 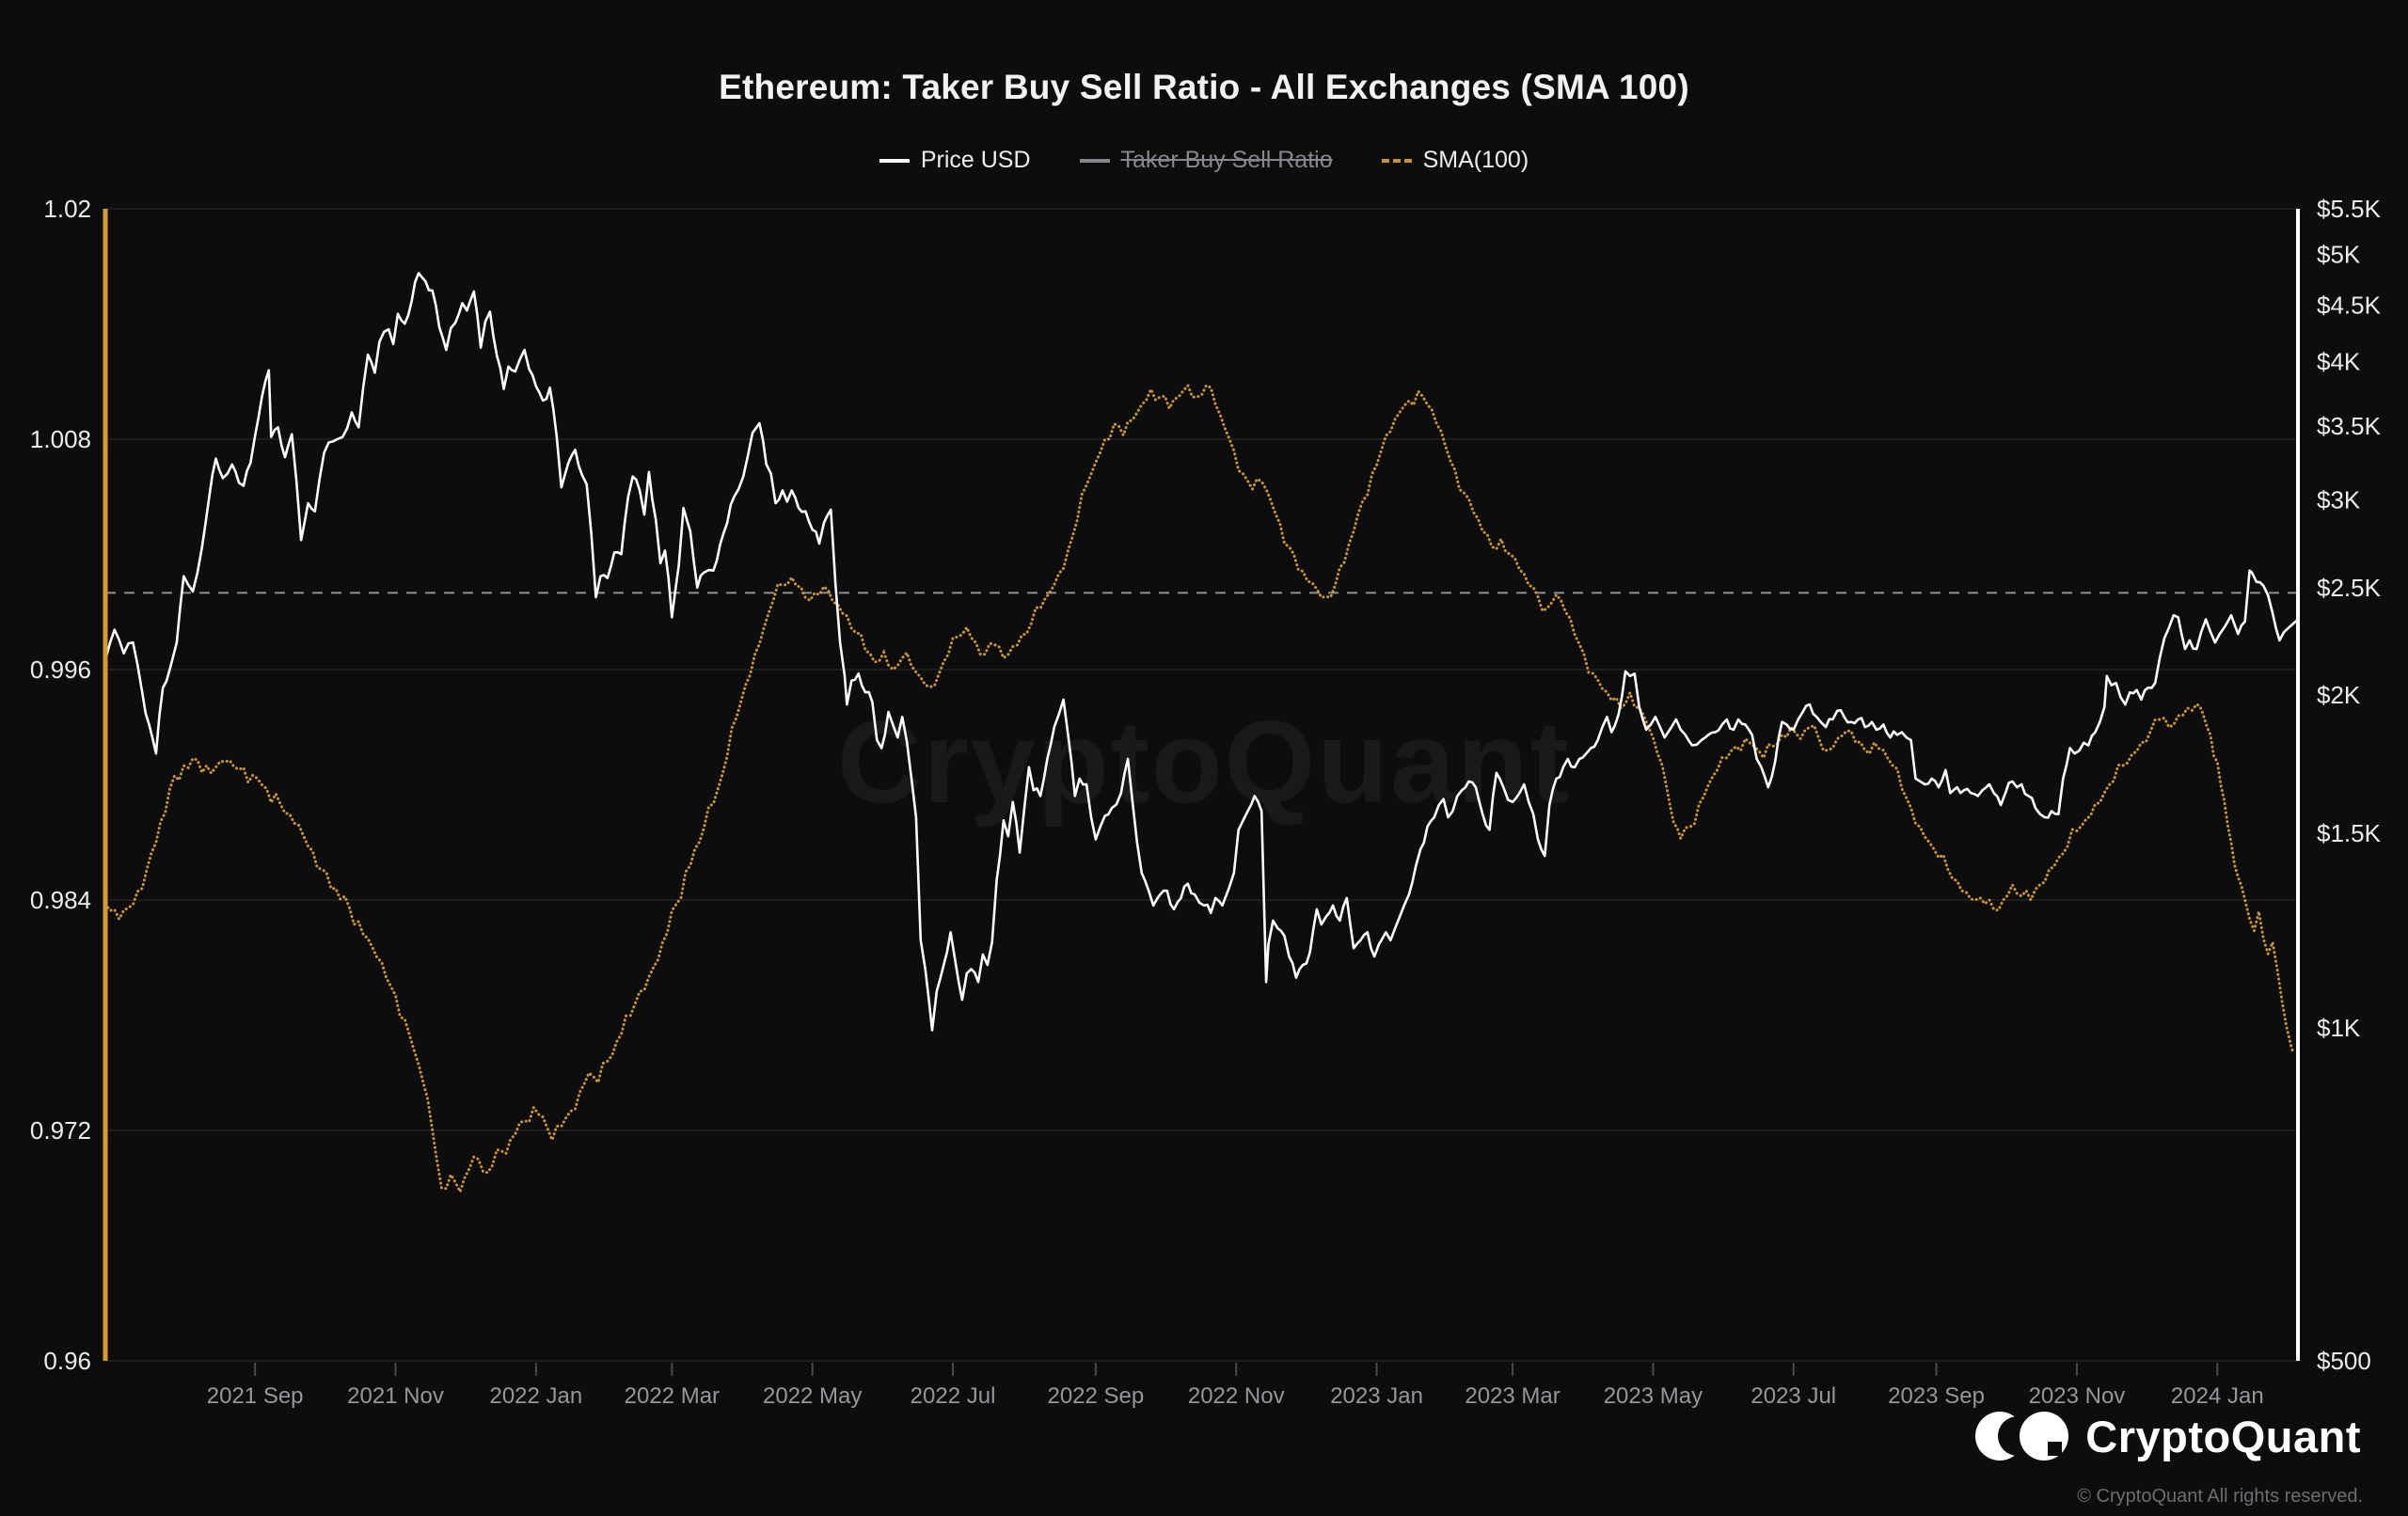 I want to click on right-axis-tick-label: $3K, so click(x=2339, y=500).